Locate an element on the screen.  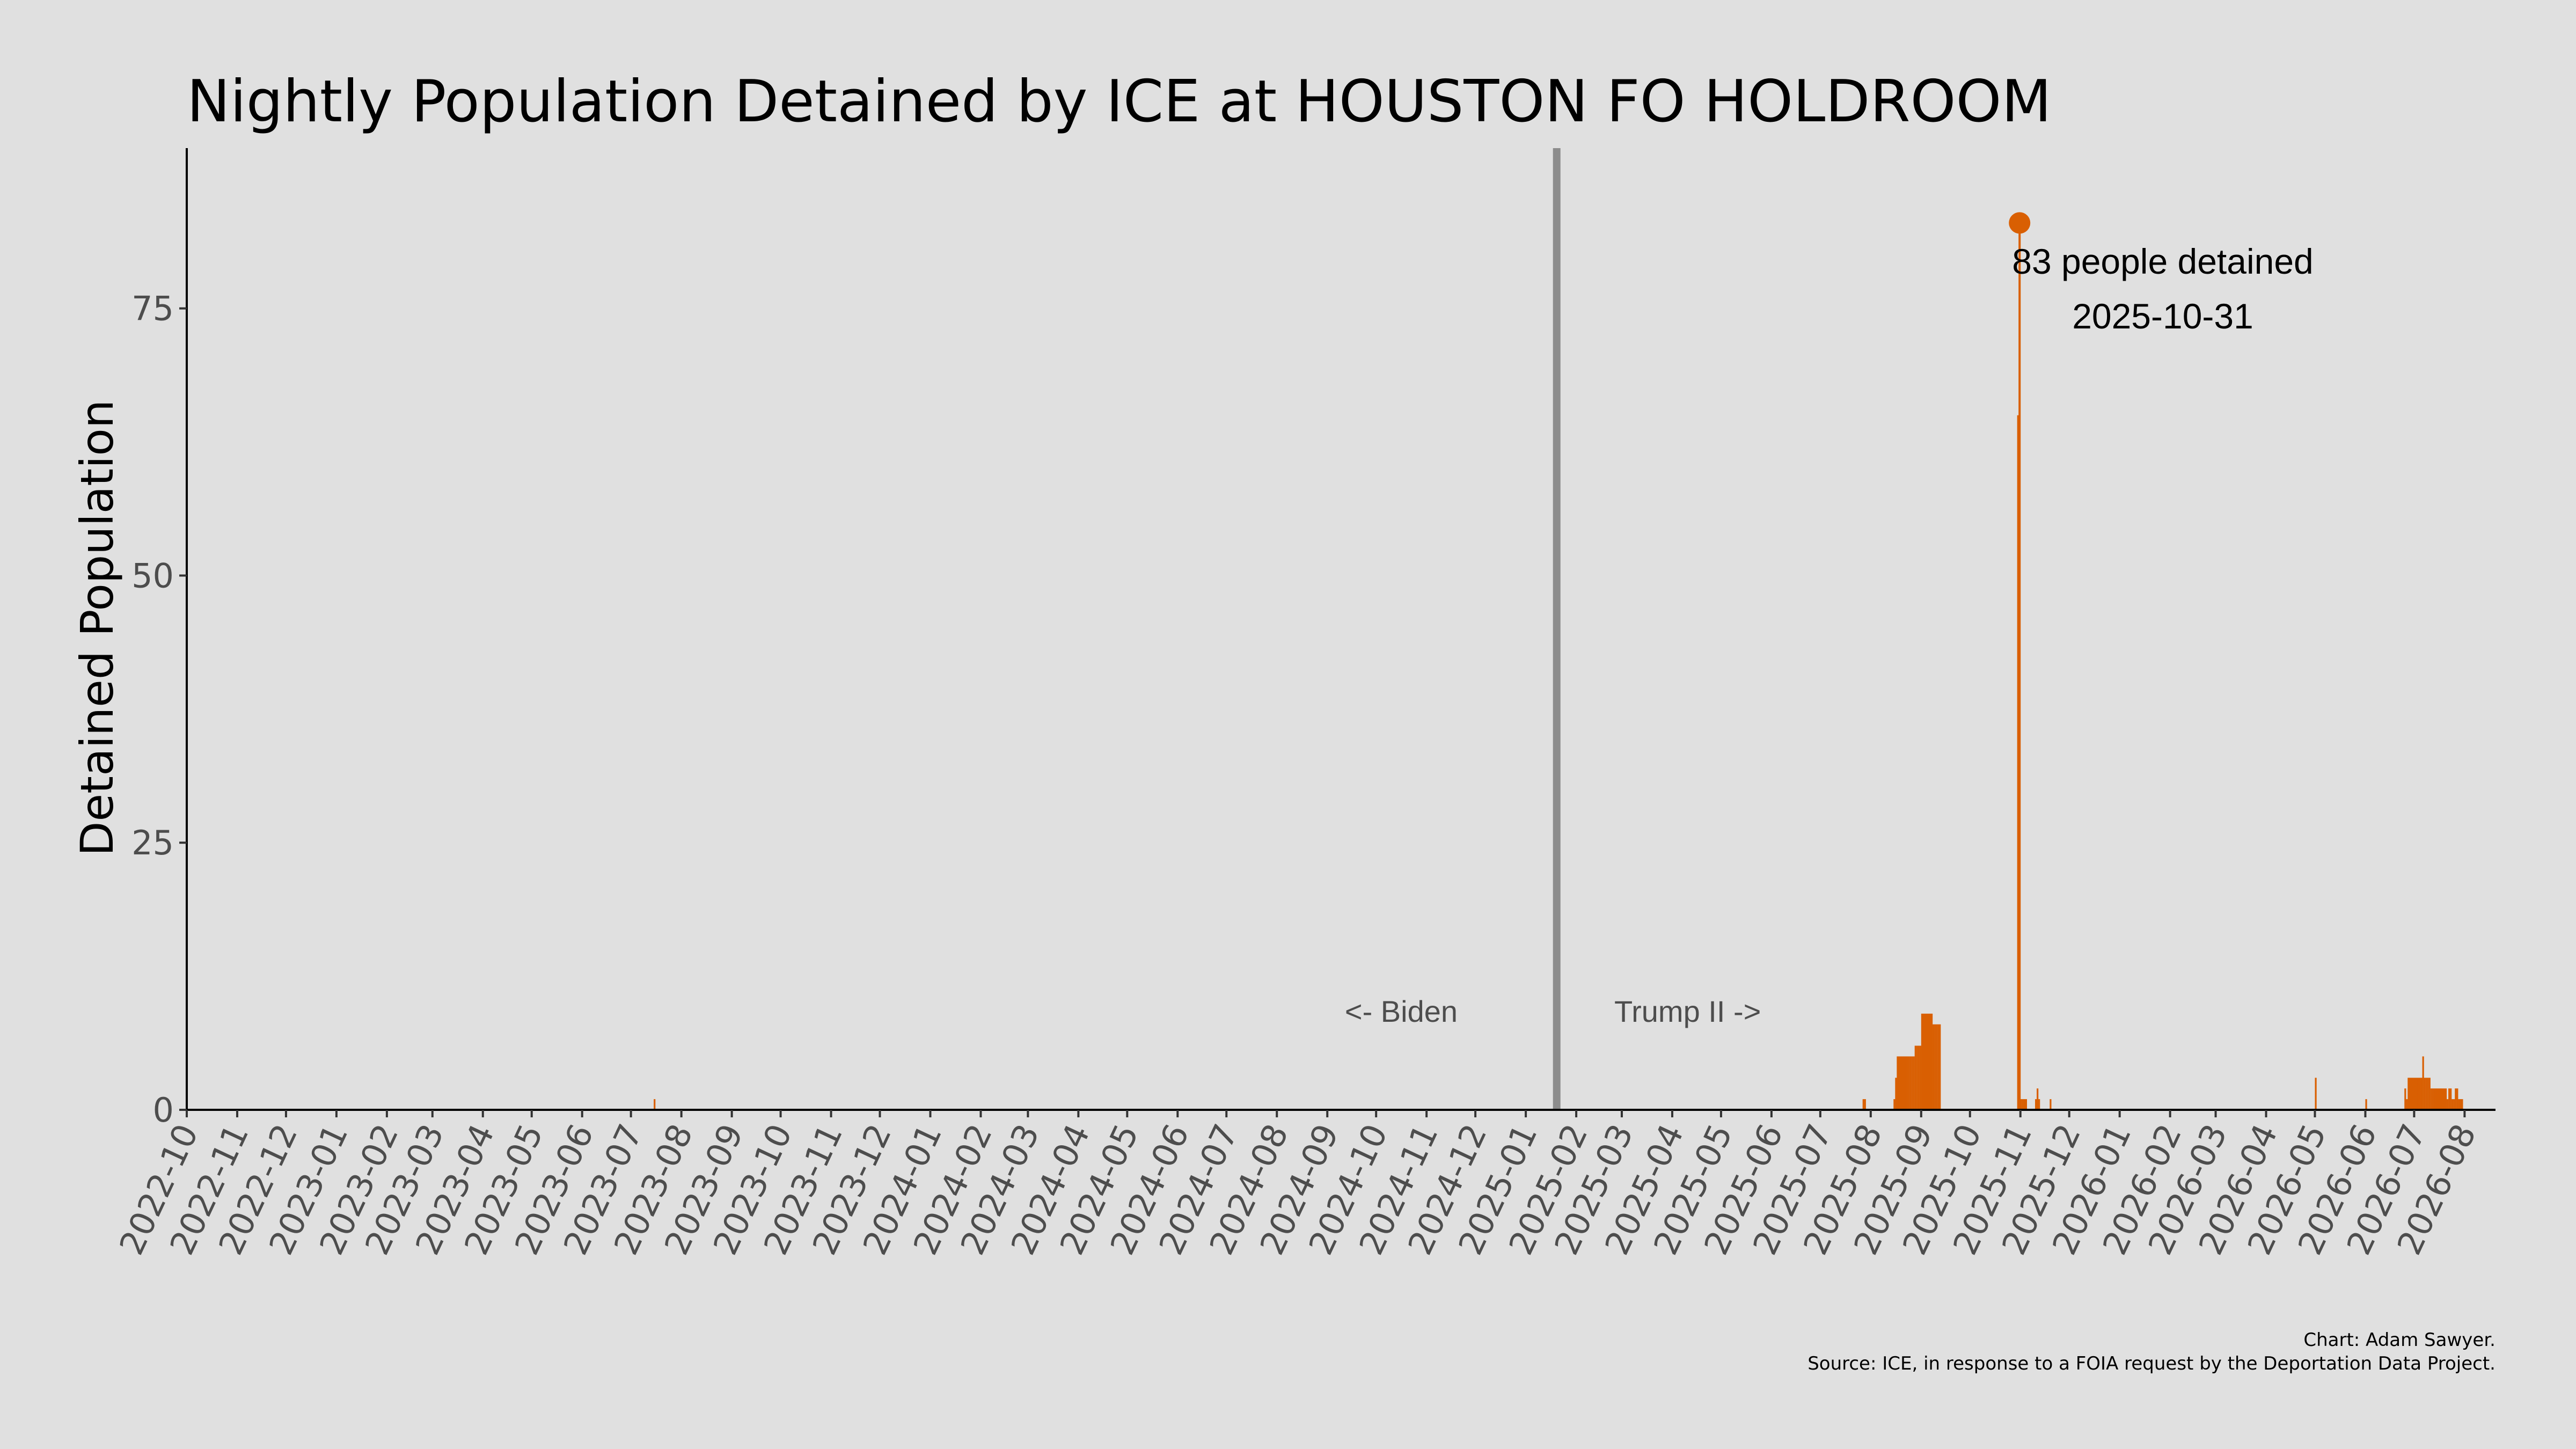
peak-annotation-count: 83 people detained is located at coordinates (2163, 261).